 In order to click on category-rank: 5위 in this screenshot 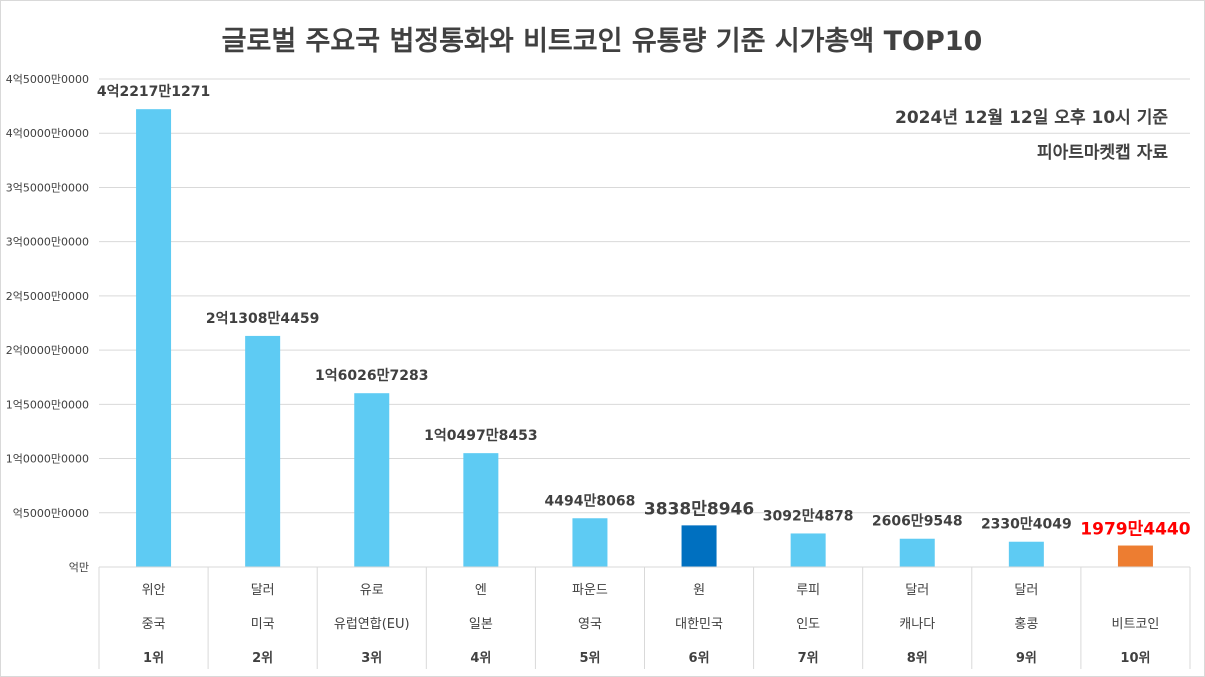, I will do `click(589, 658)`.